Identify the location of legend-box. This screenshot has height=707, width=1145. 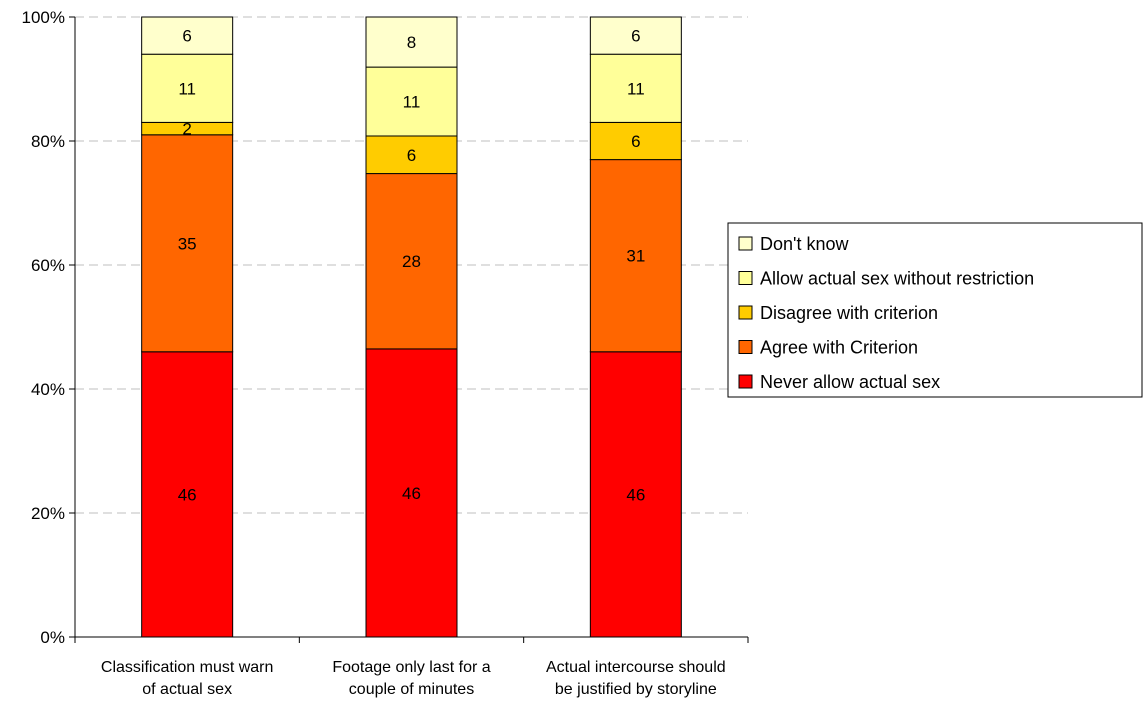
(935, 310).